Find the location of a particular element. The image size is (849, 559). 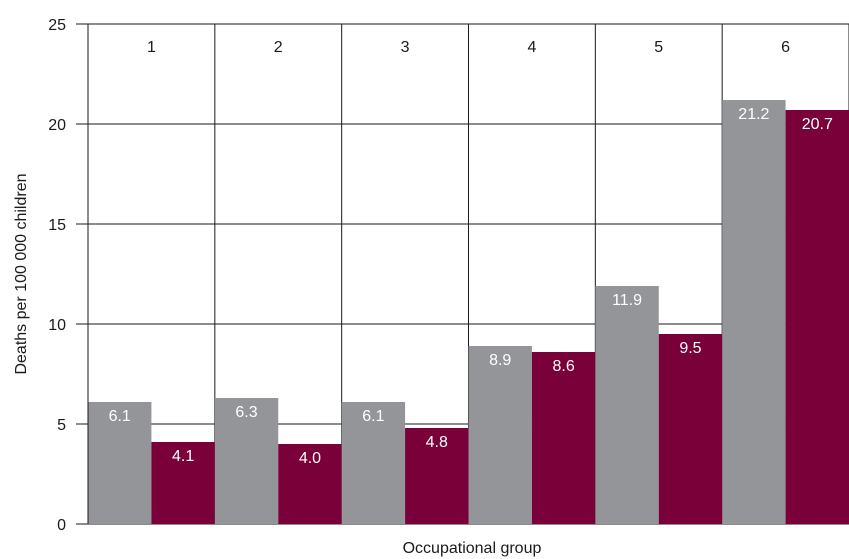

group-label-3: 3 is located at coordinates (405, 47).